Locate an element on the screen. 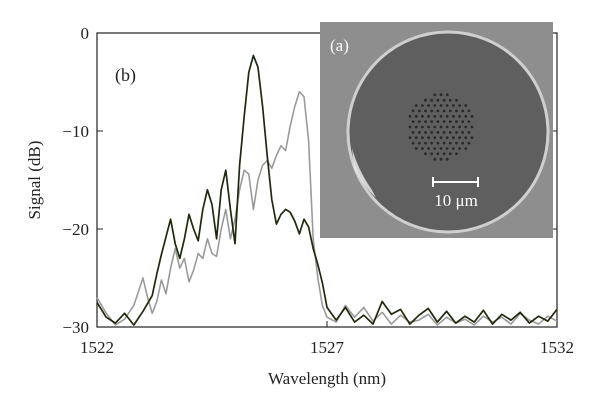 Image resolution: width=600 pixels, height=409 pixels. x-axis-title: Wavelength (nm) is located at coordinates (327, 378).